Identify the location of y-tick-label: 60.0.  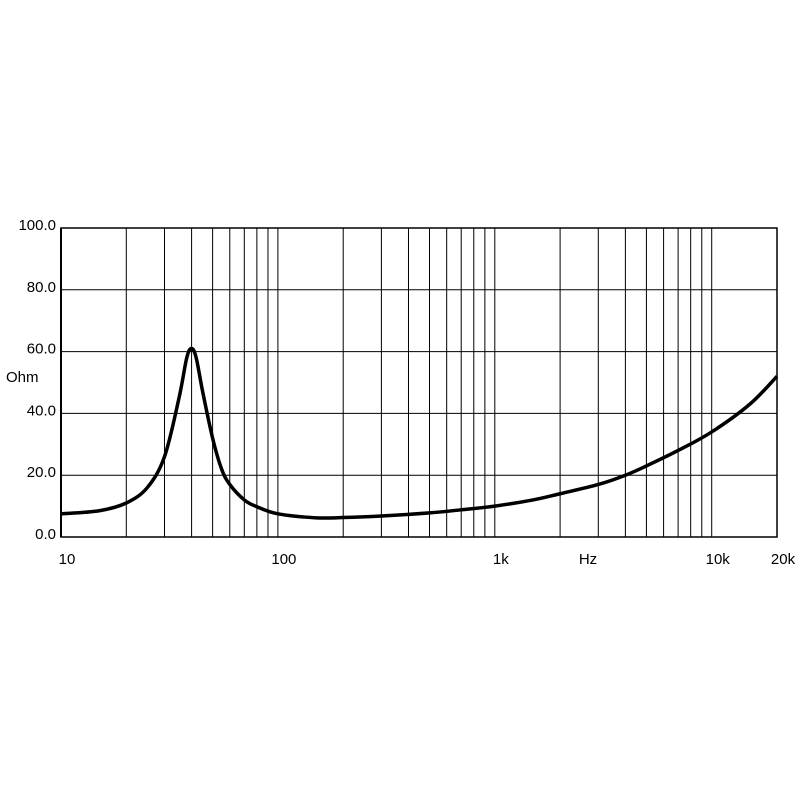
(41, 349).